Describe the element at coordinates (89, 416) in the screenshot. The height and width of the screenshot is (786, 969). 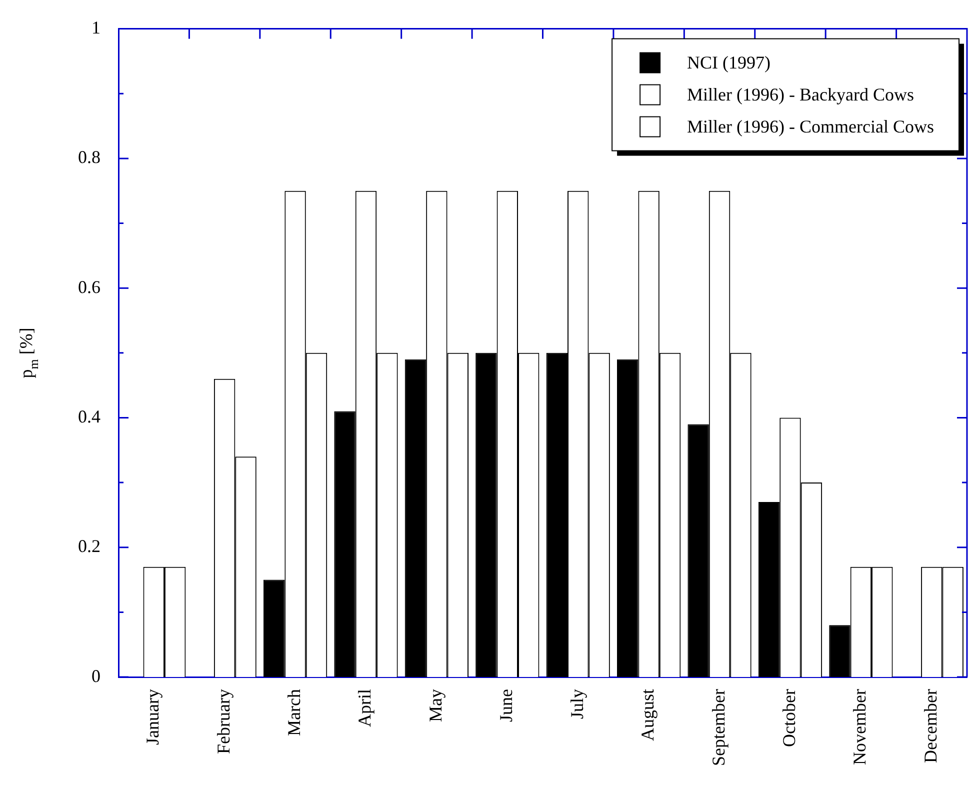
I see `y-tick-label: 0.4` at that location.